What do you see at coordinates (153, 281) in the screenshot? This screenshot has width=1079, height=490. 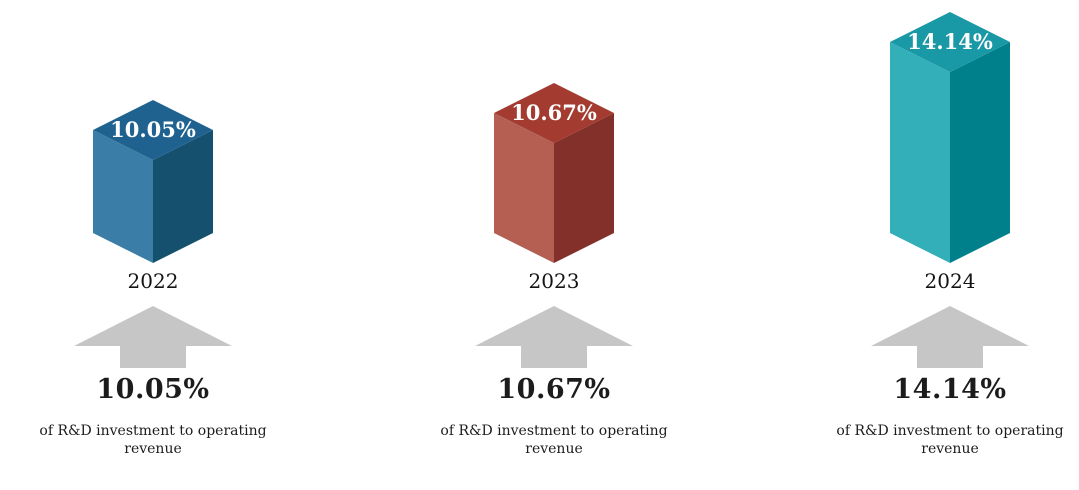 I see `year-label: 2022` at bounding box center [153, 281].